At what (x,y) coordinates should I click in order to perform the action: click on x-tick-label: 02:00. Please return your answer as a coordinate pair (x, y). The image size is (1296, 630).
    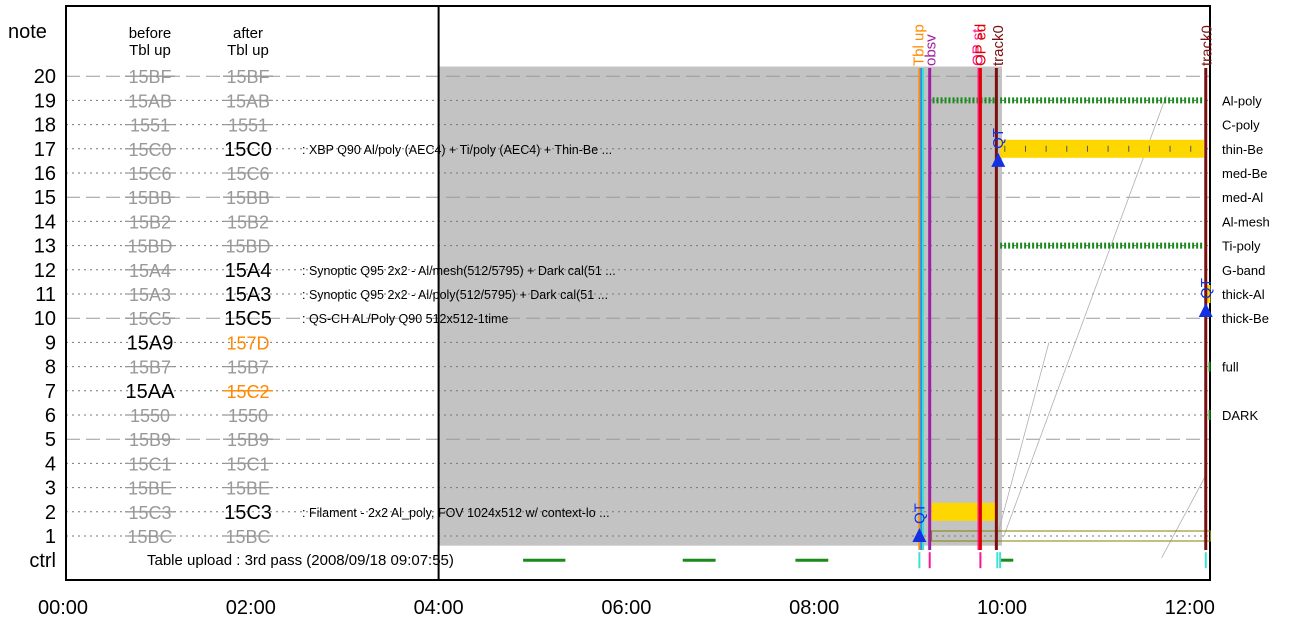
    Looking at the image, I should click on (251, 608).